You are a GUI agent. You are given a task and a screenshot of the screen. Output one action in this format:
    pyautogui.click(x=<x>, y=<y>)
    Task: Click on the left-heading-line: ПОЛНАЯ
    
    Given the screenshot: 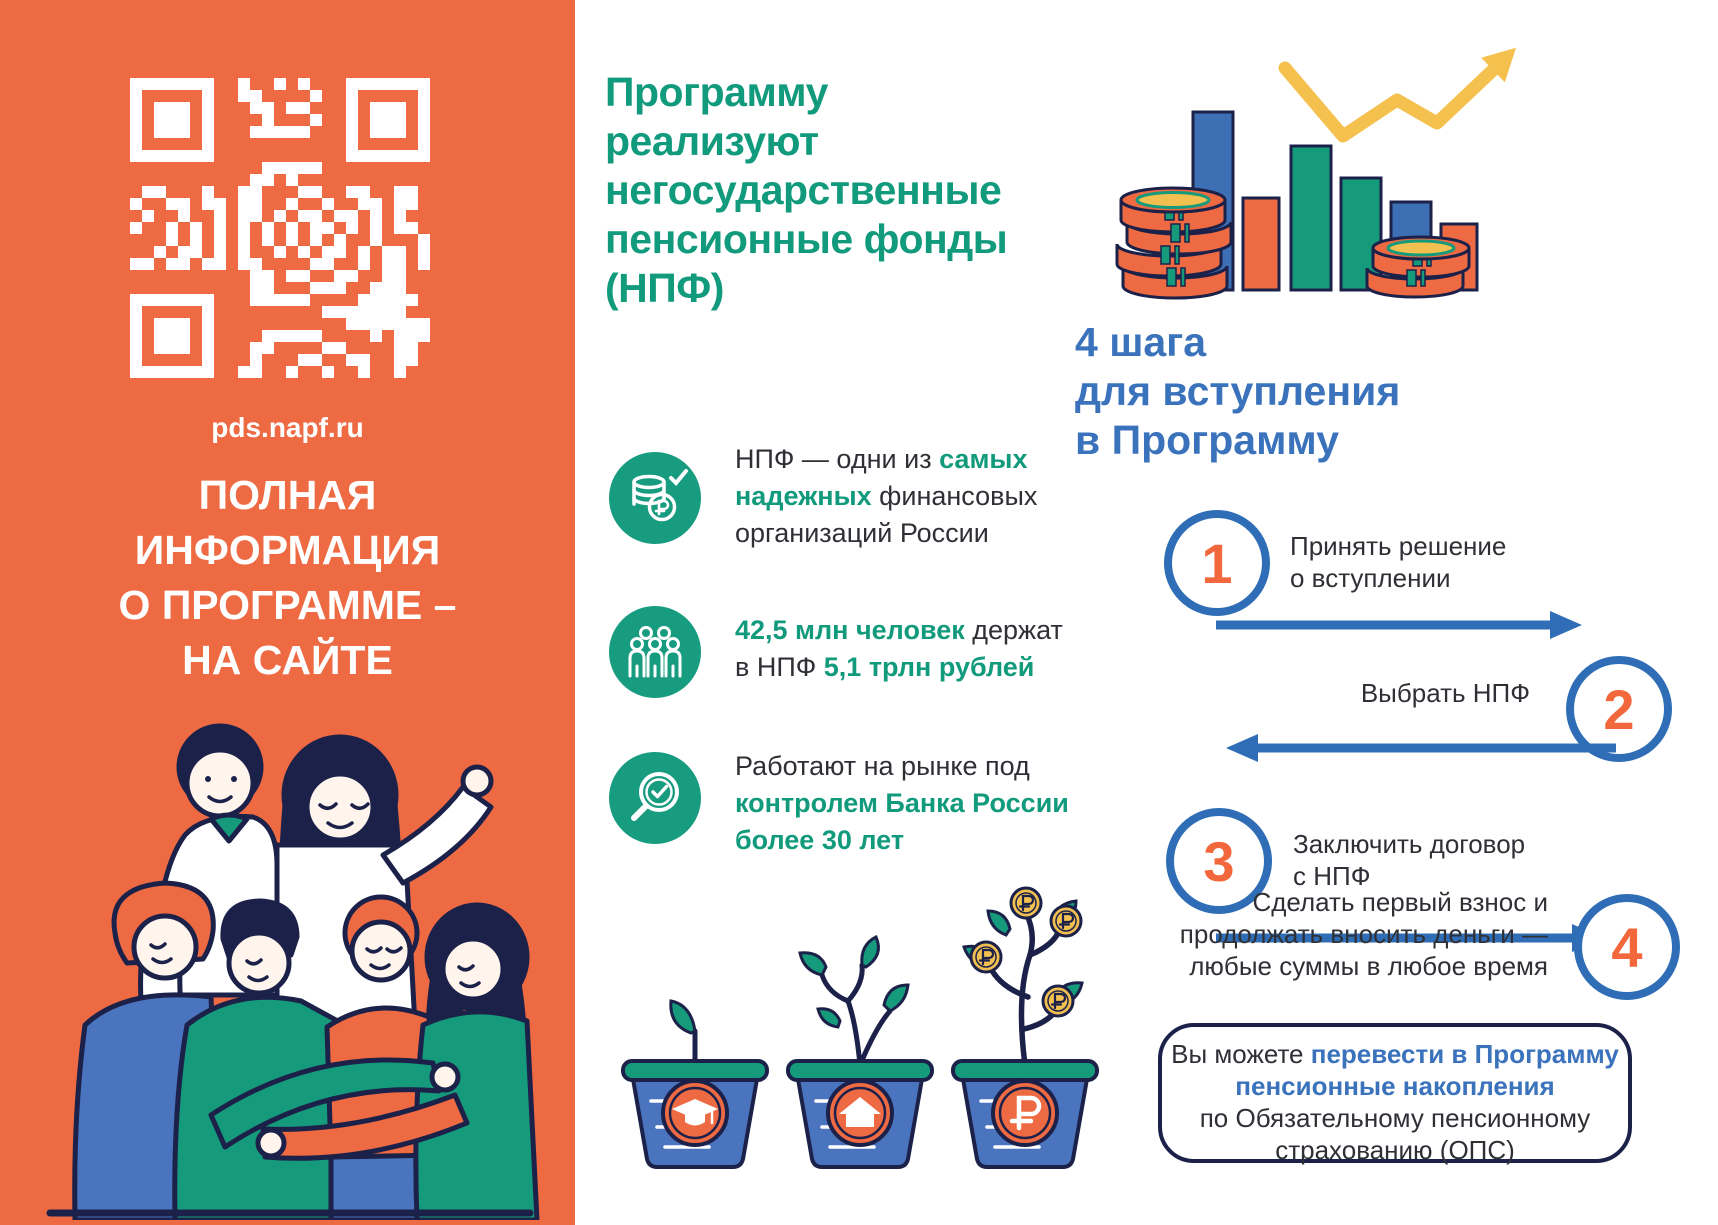 What is the action you would take?
    pyautogui.click(x=287, y=495)
    